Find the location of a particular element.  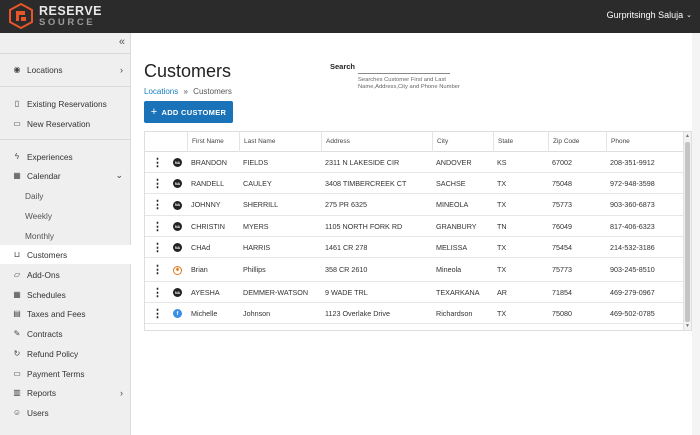

brand-logo: RESERVE SOURCE is located at coordinates (55, 16).